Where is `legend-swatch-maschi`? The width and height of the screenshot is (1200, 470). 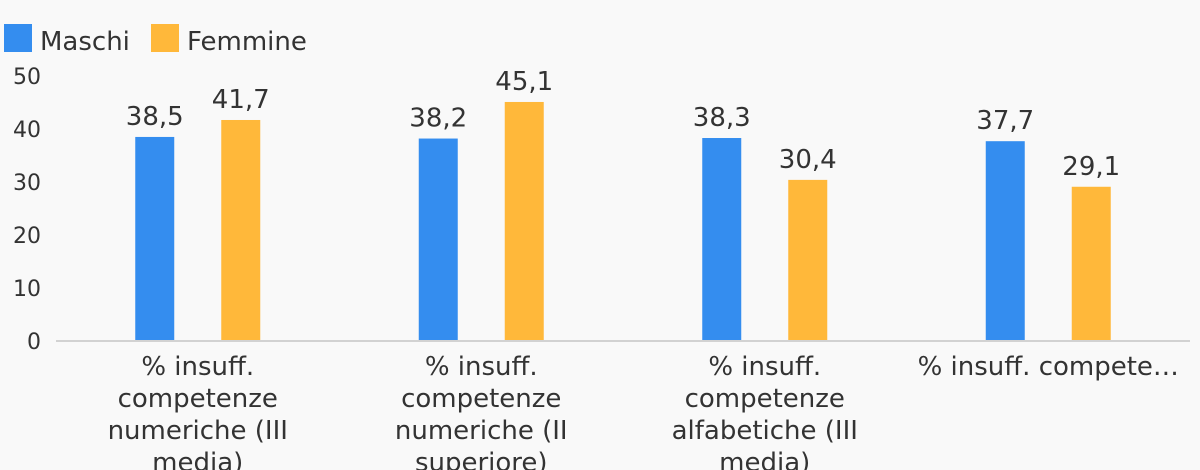 legend-swatch-maschi is located at coordinates (18, 38).